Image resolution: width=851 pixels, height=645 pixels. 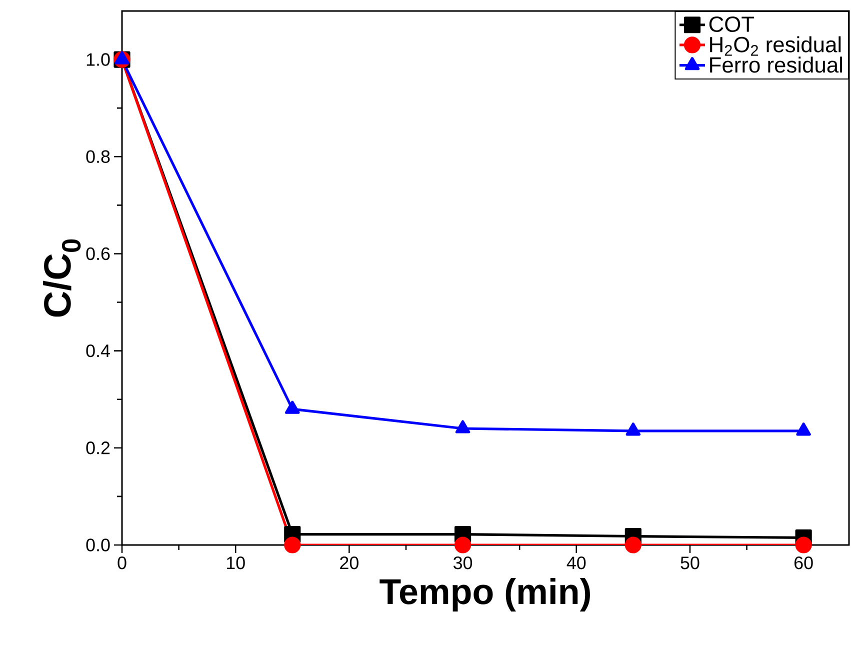 What do you see at coordinates (690, 563) in the screenshot?
I see `x-tick-label: 50` at bounding box center [690, 563].